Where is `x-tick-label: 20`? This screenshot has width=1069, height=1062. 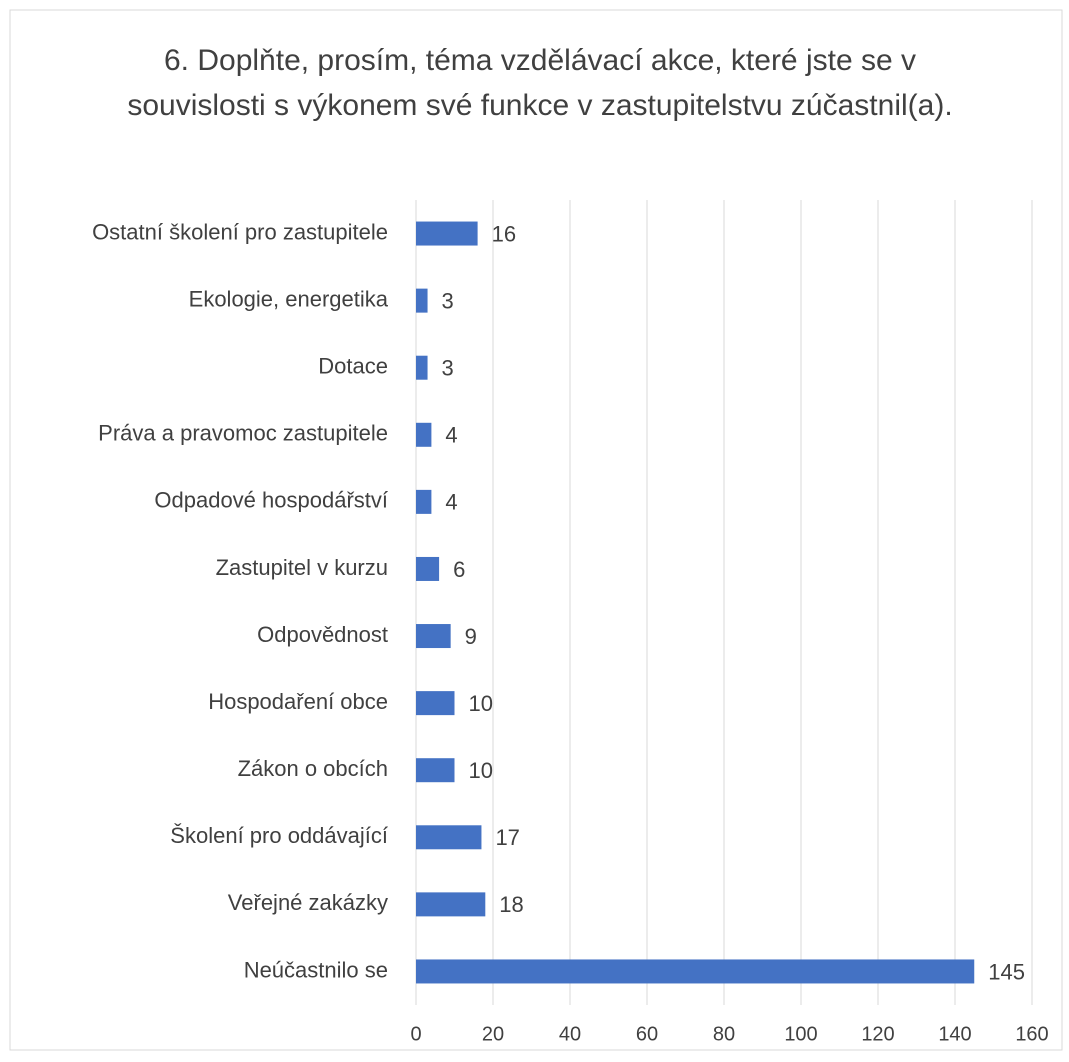 x-tick-label: 20 is located at coordinates (493, 1034).